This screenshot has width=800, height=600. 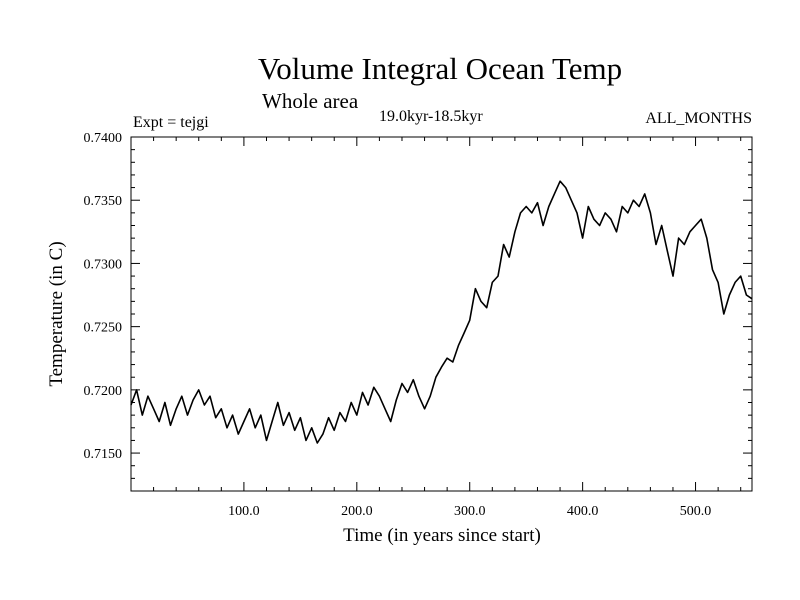 I want to click on expt-label: Expt = tejgi, so click(x=171, y=122).